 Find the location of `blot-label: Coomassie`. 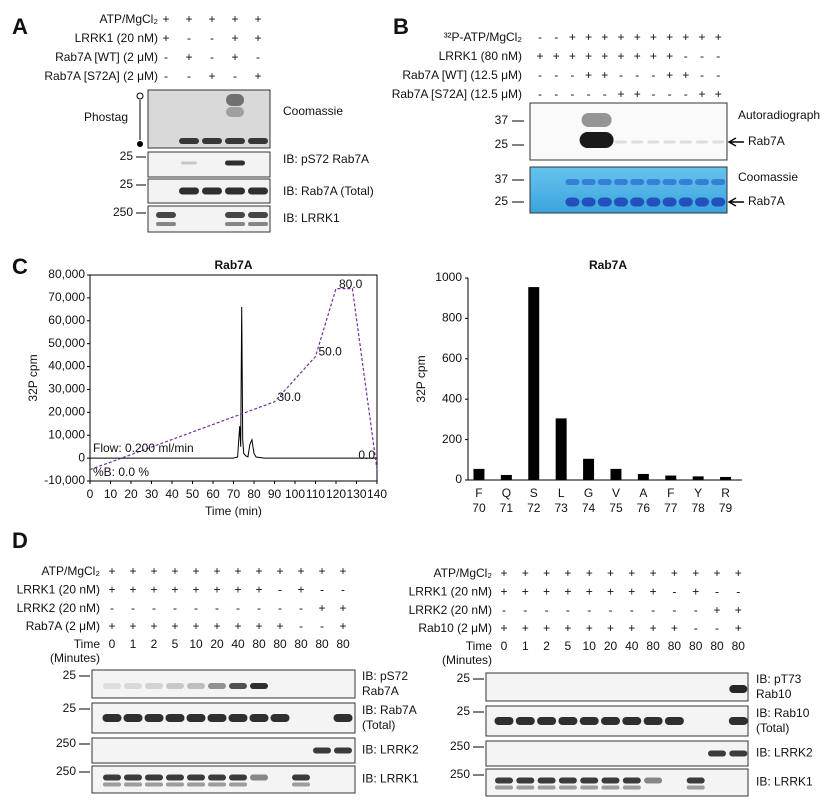

blot-label: Coomassie is located at coordinates (768, 177).